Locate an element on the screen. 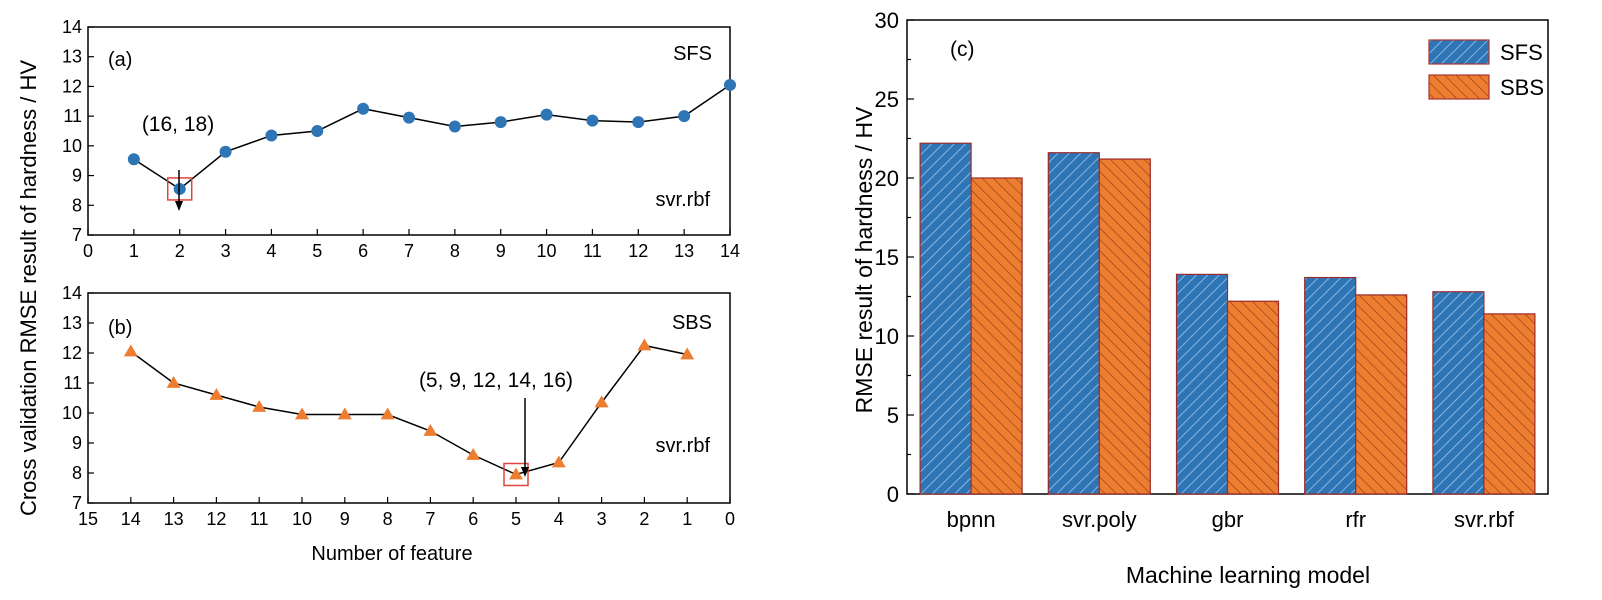 The width and height of the screenshot is (1602, 600). bar-sbs-gbr is located at coordinates (1253, 397).